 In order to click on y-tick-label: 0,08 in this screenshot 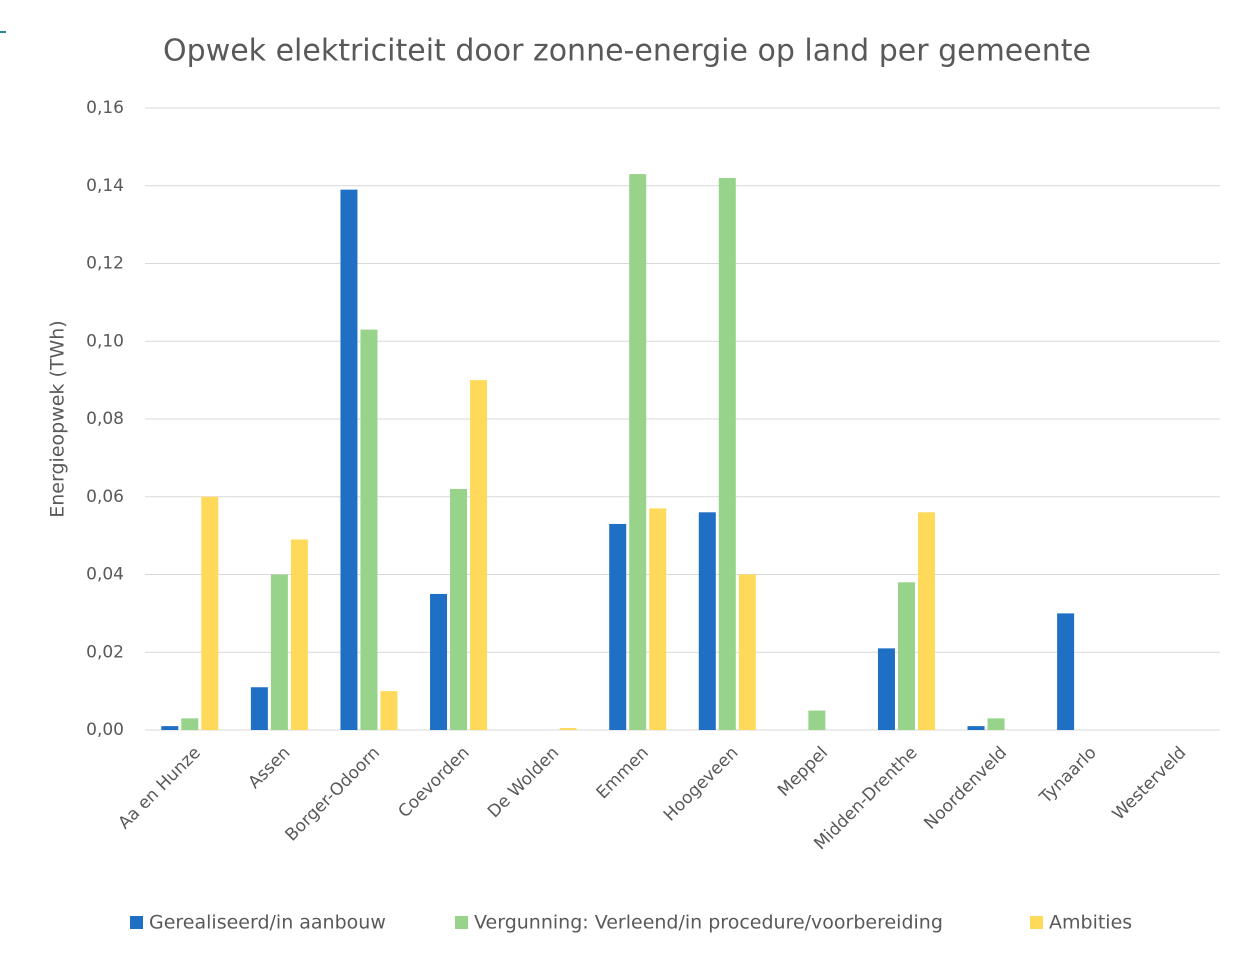, I will do `click(105, 419)`.